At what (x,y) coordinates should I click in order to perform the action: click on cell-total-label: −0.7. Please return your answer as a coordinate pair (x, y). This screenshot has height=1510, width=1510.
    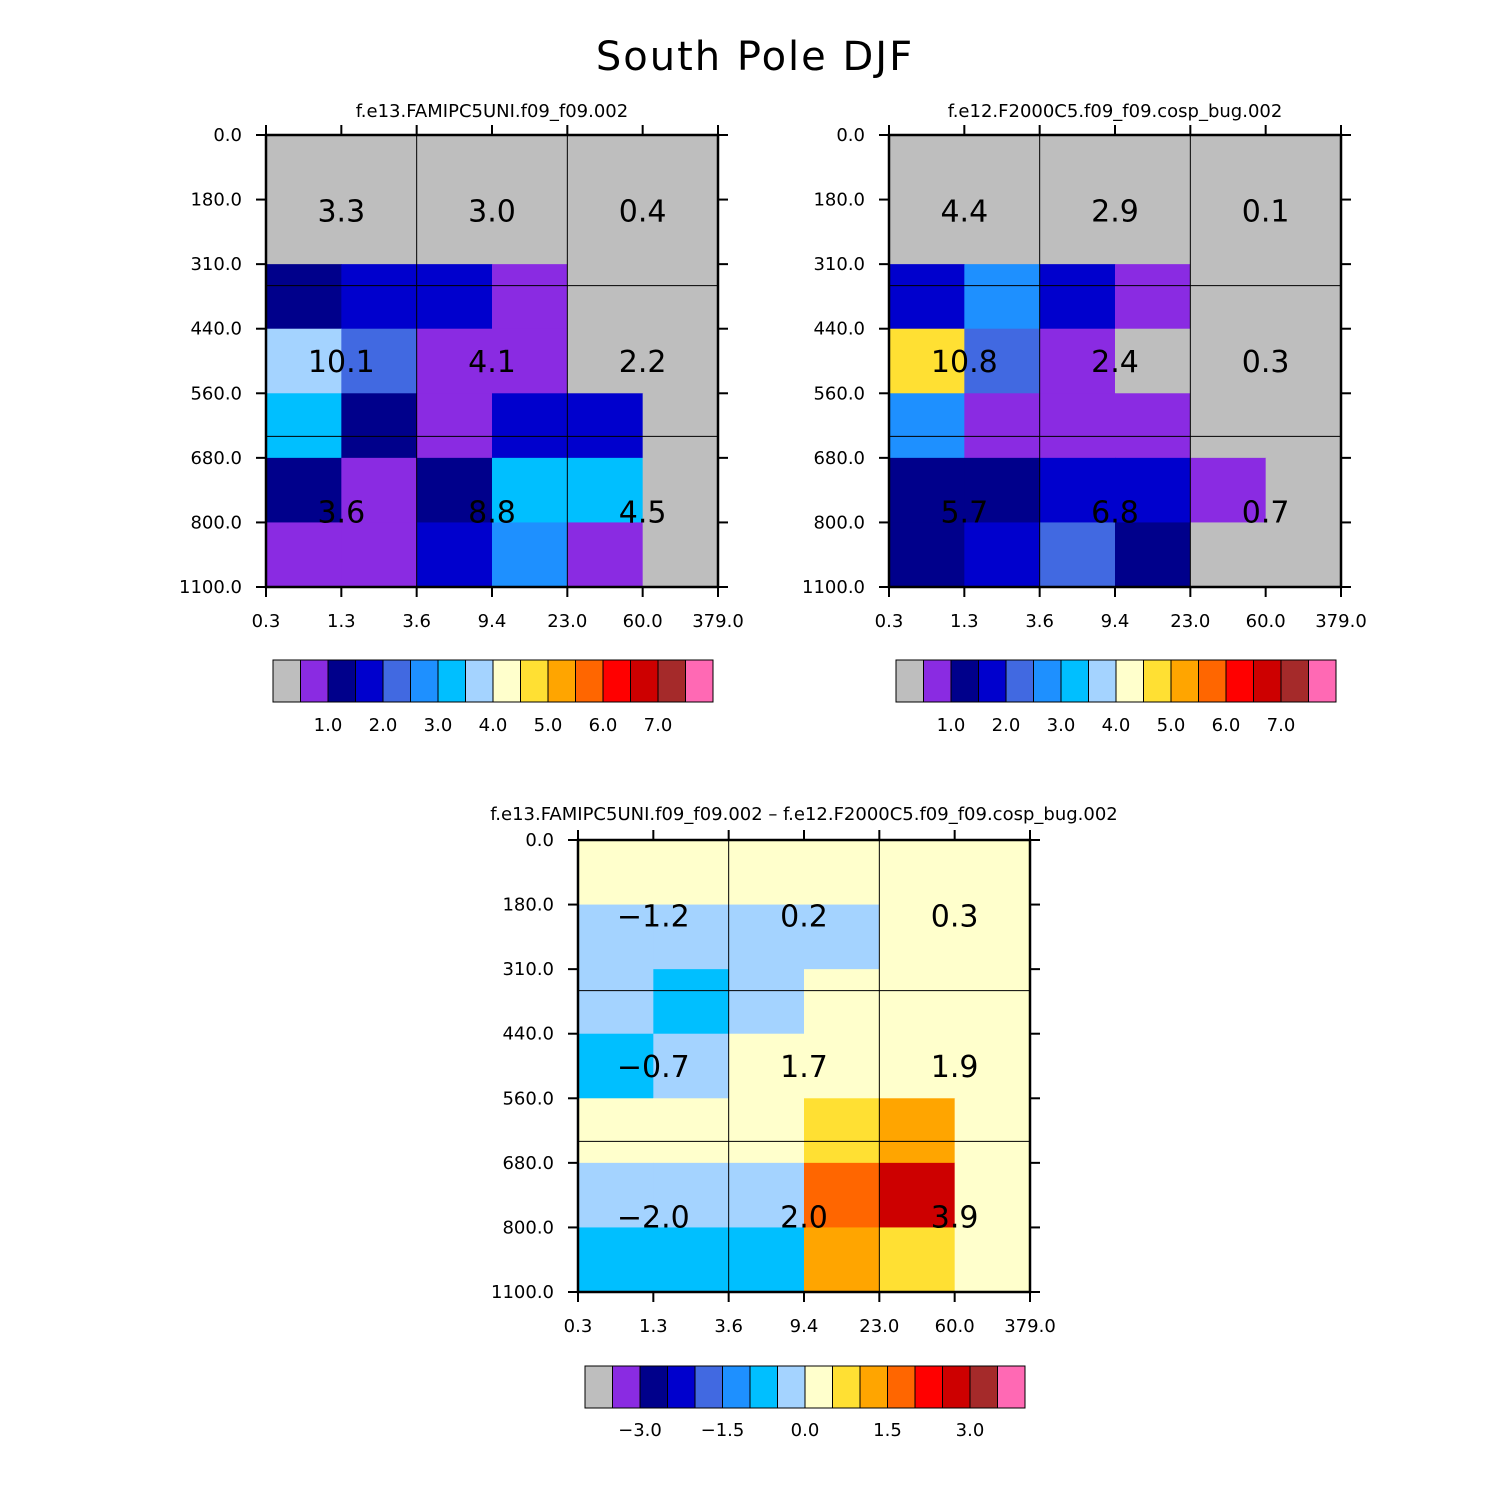
    Looking at the image, I should click on (653, 1067).